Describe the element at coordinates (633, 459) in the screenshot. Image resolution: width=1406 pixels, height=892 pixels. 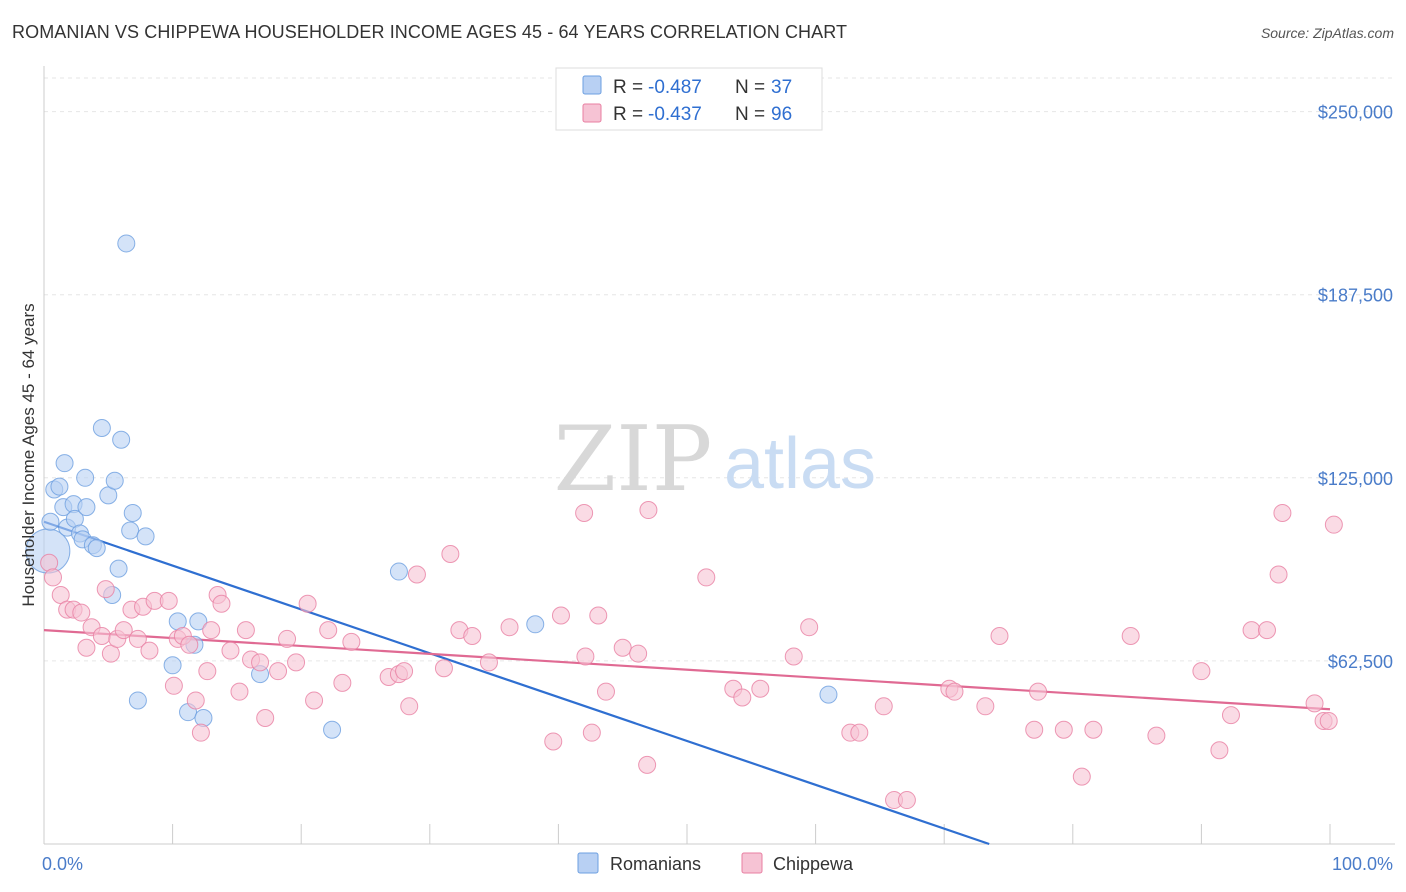
I see `watermark-zip: ZIP` at that location.